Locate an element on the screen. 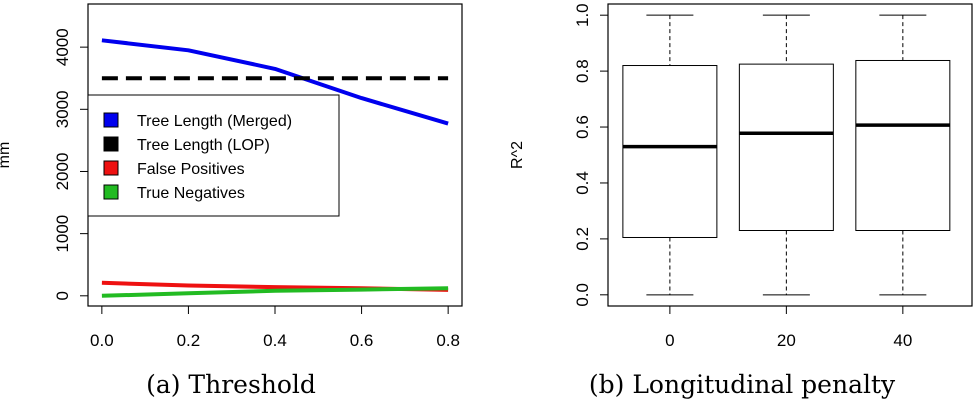 The image size is (979, 405). y-axis-label: mm is located at coordinates (6, 155).